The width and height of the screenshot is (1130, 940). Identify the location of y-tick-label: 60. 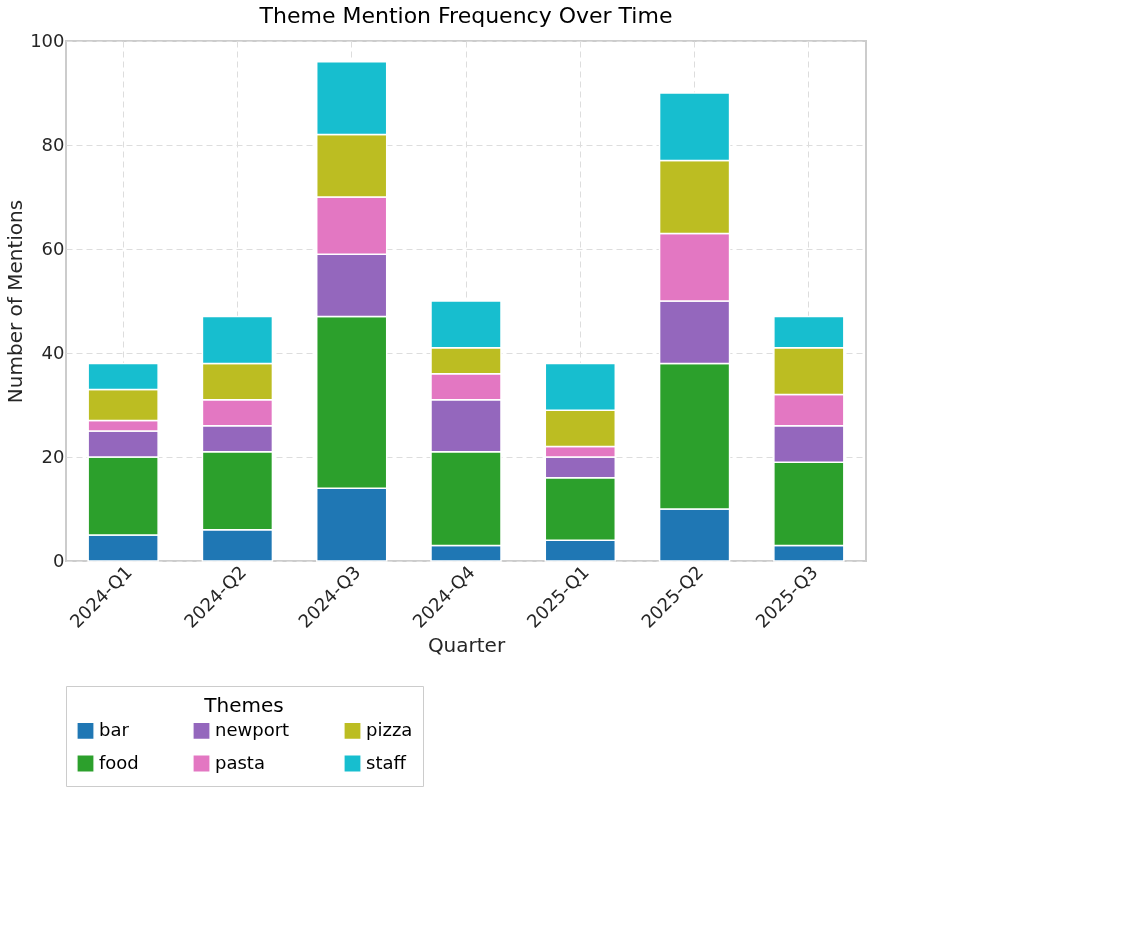
(53, 248).